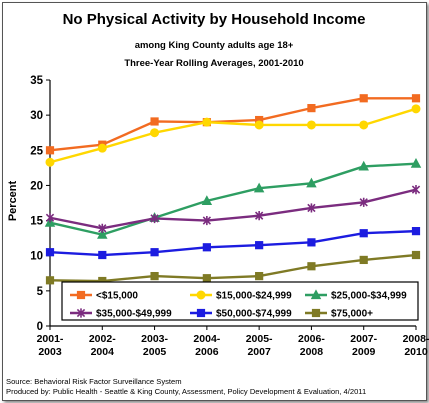 The image size is (429, 403). What do you see at coordinates (40, 292) in the screenshot?
I see `y-tick-label: 5` at bounding box center [40, 292].